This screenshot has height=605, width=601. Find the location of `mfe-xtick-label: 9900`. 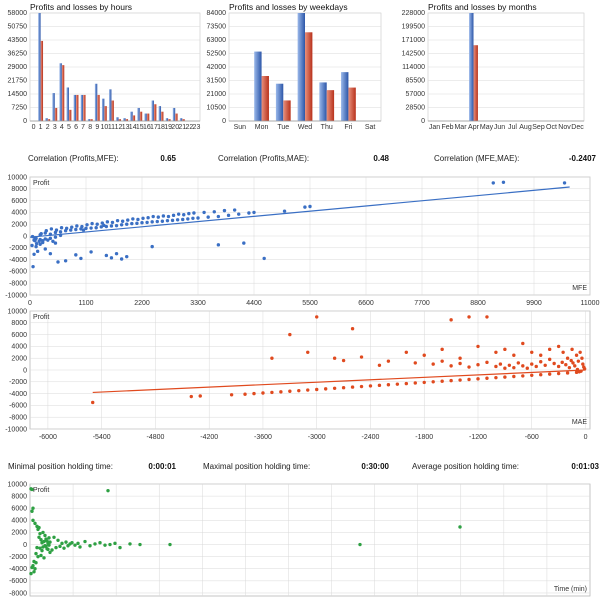

mfe-xtick-label: 9900 is located at coordinates (534, 303).